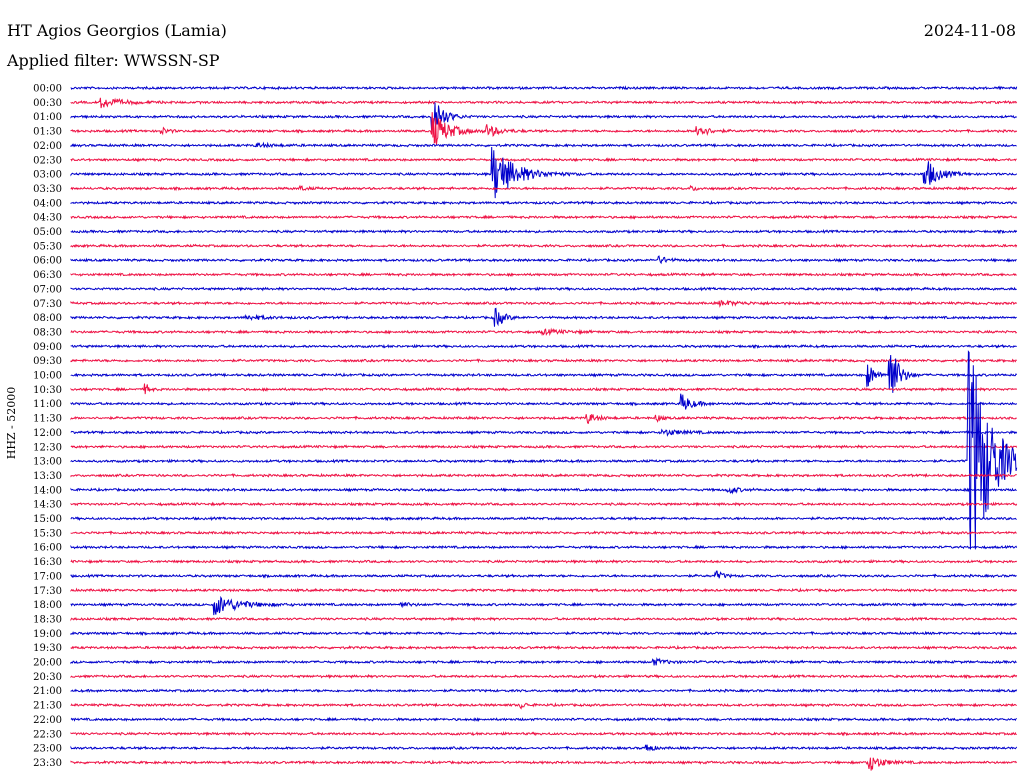  I want to click on time-tick-0600: 06:00, so click(47, 261).